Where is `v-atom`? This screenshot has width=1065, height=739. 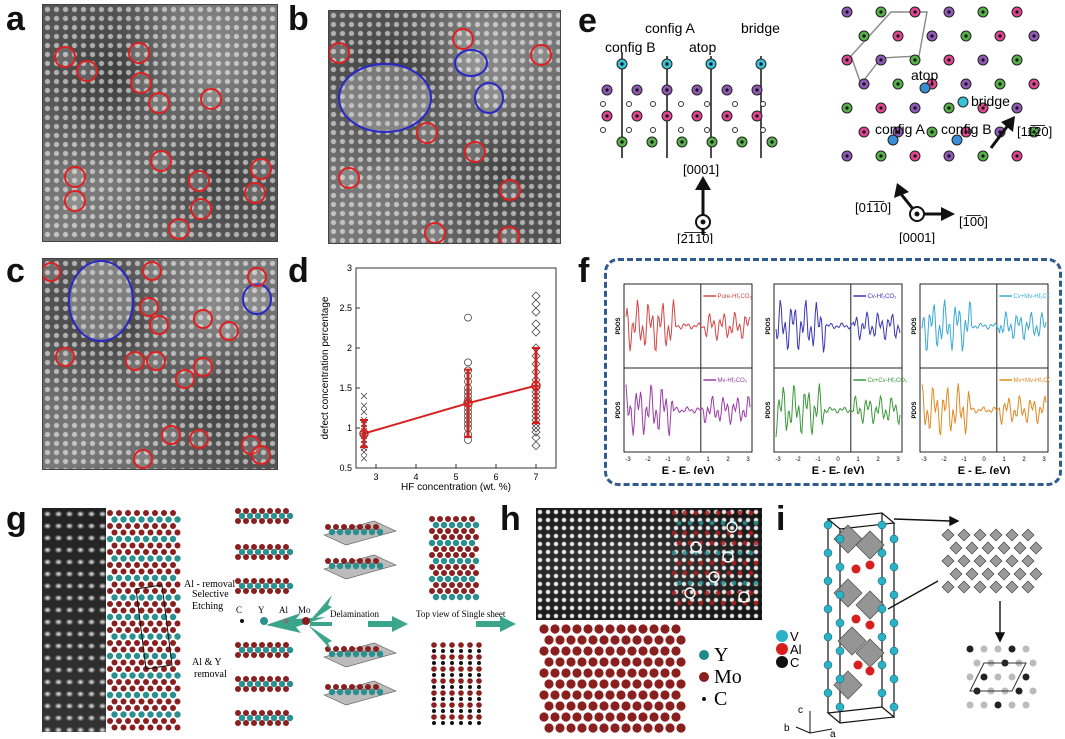 v-atom is located at coordinates (882, 581).